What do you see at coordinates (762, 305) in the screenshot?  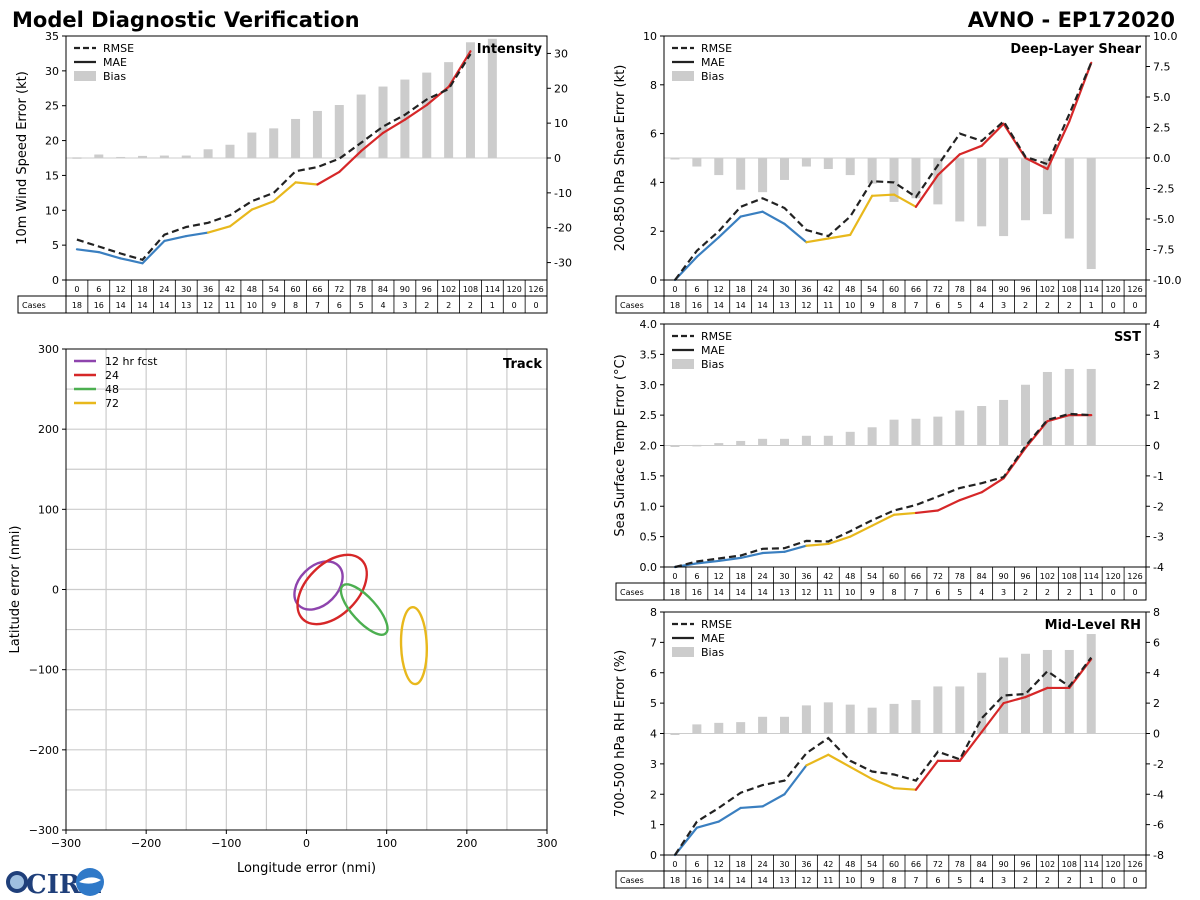 I see `shear-case-count: 14` at bounding box center [762, 305].